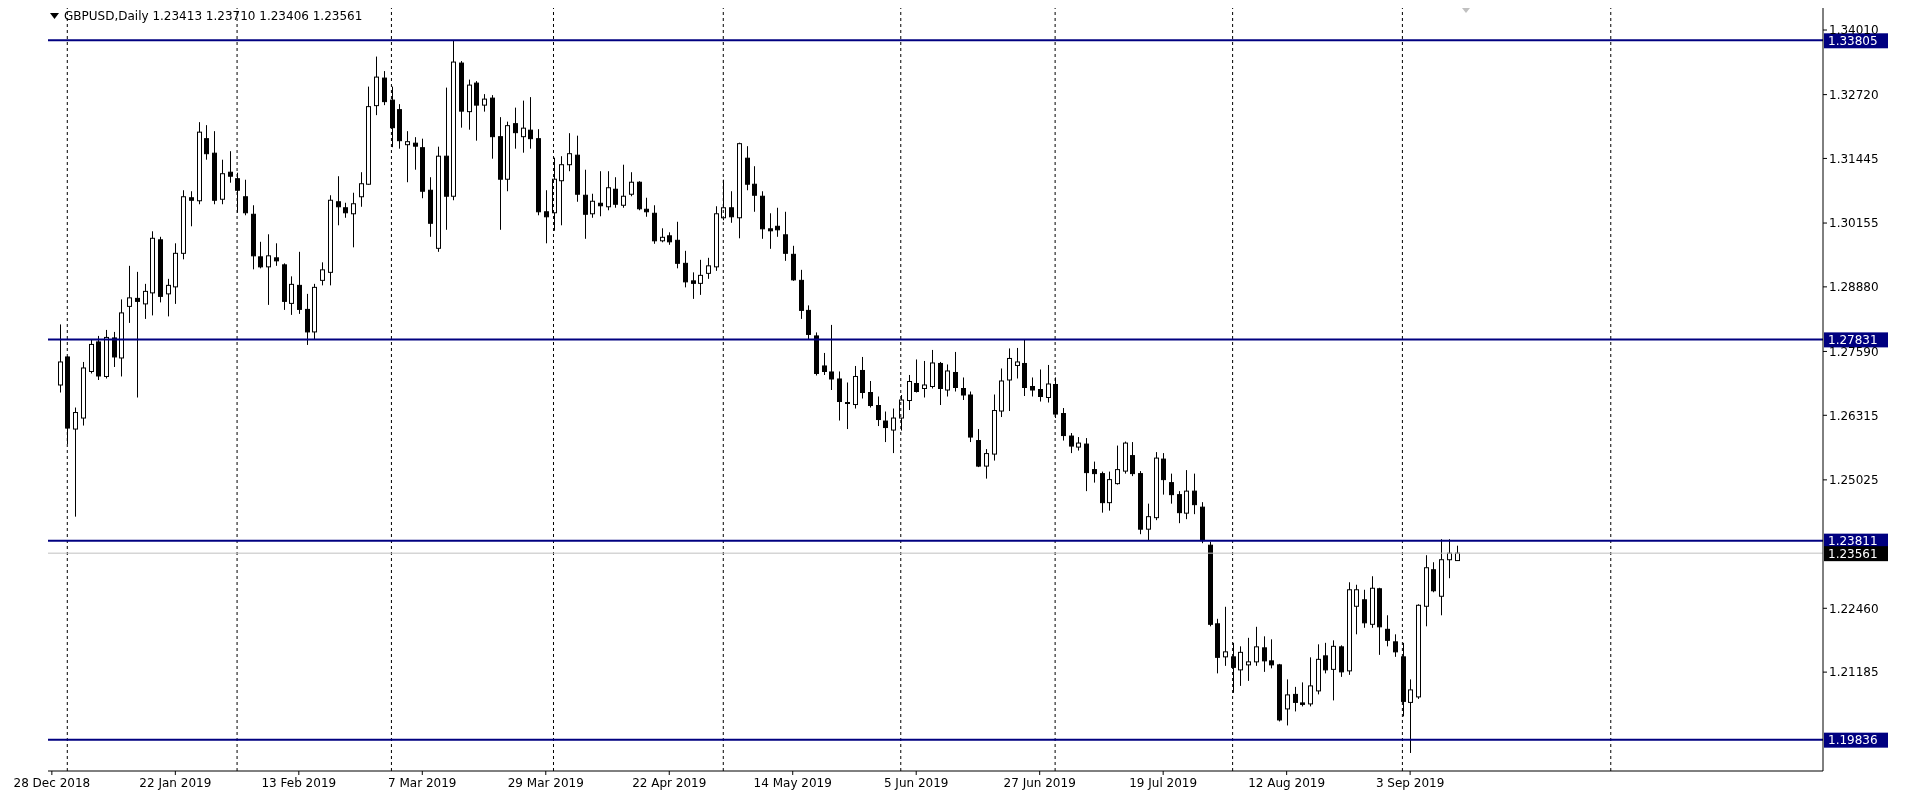 The width and height of the screenshot is (1911, 803). Describe the element at coordinates (1854, 608) in the screenshot. I see `y-tick-label: 1.22460` at that location.